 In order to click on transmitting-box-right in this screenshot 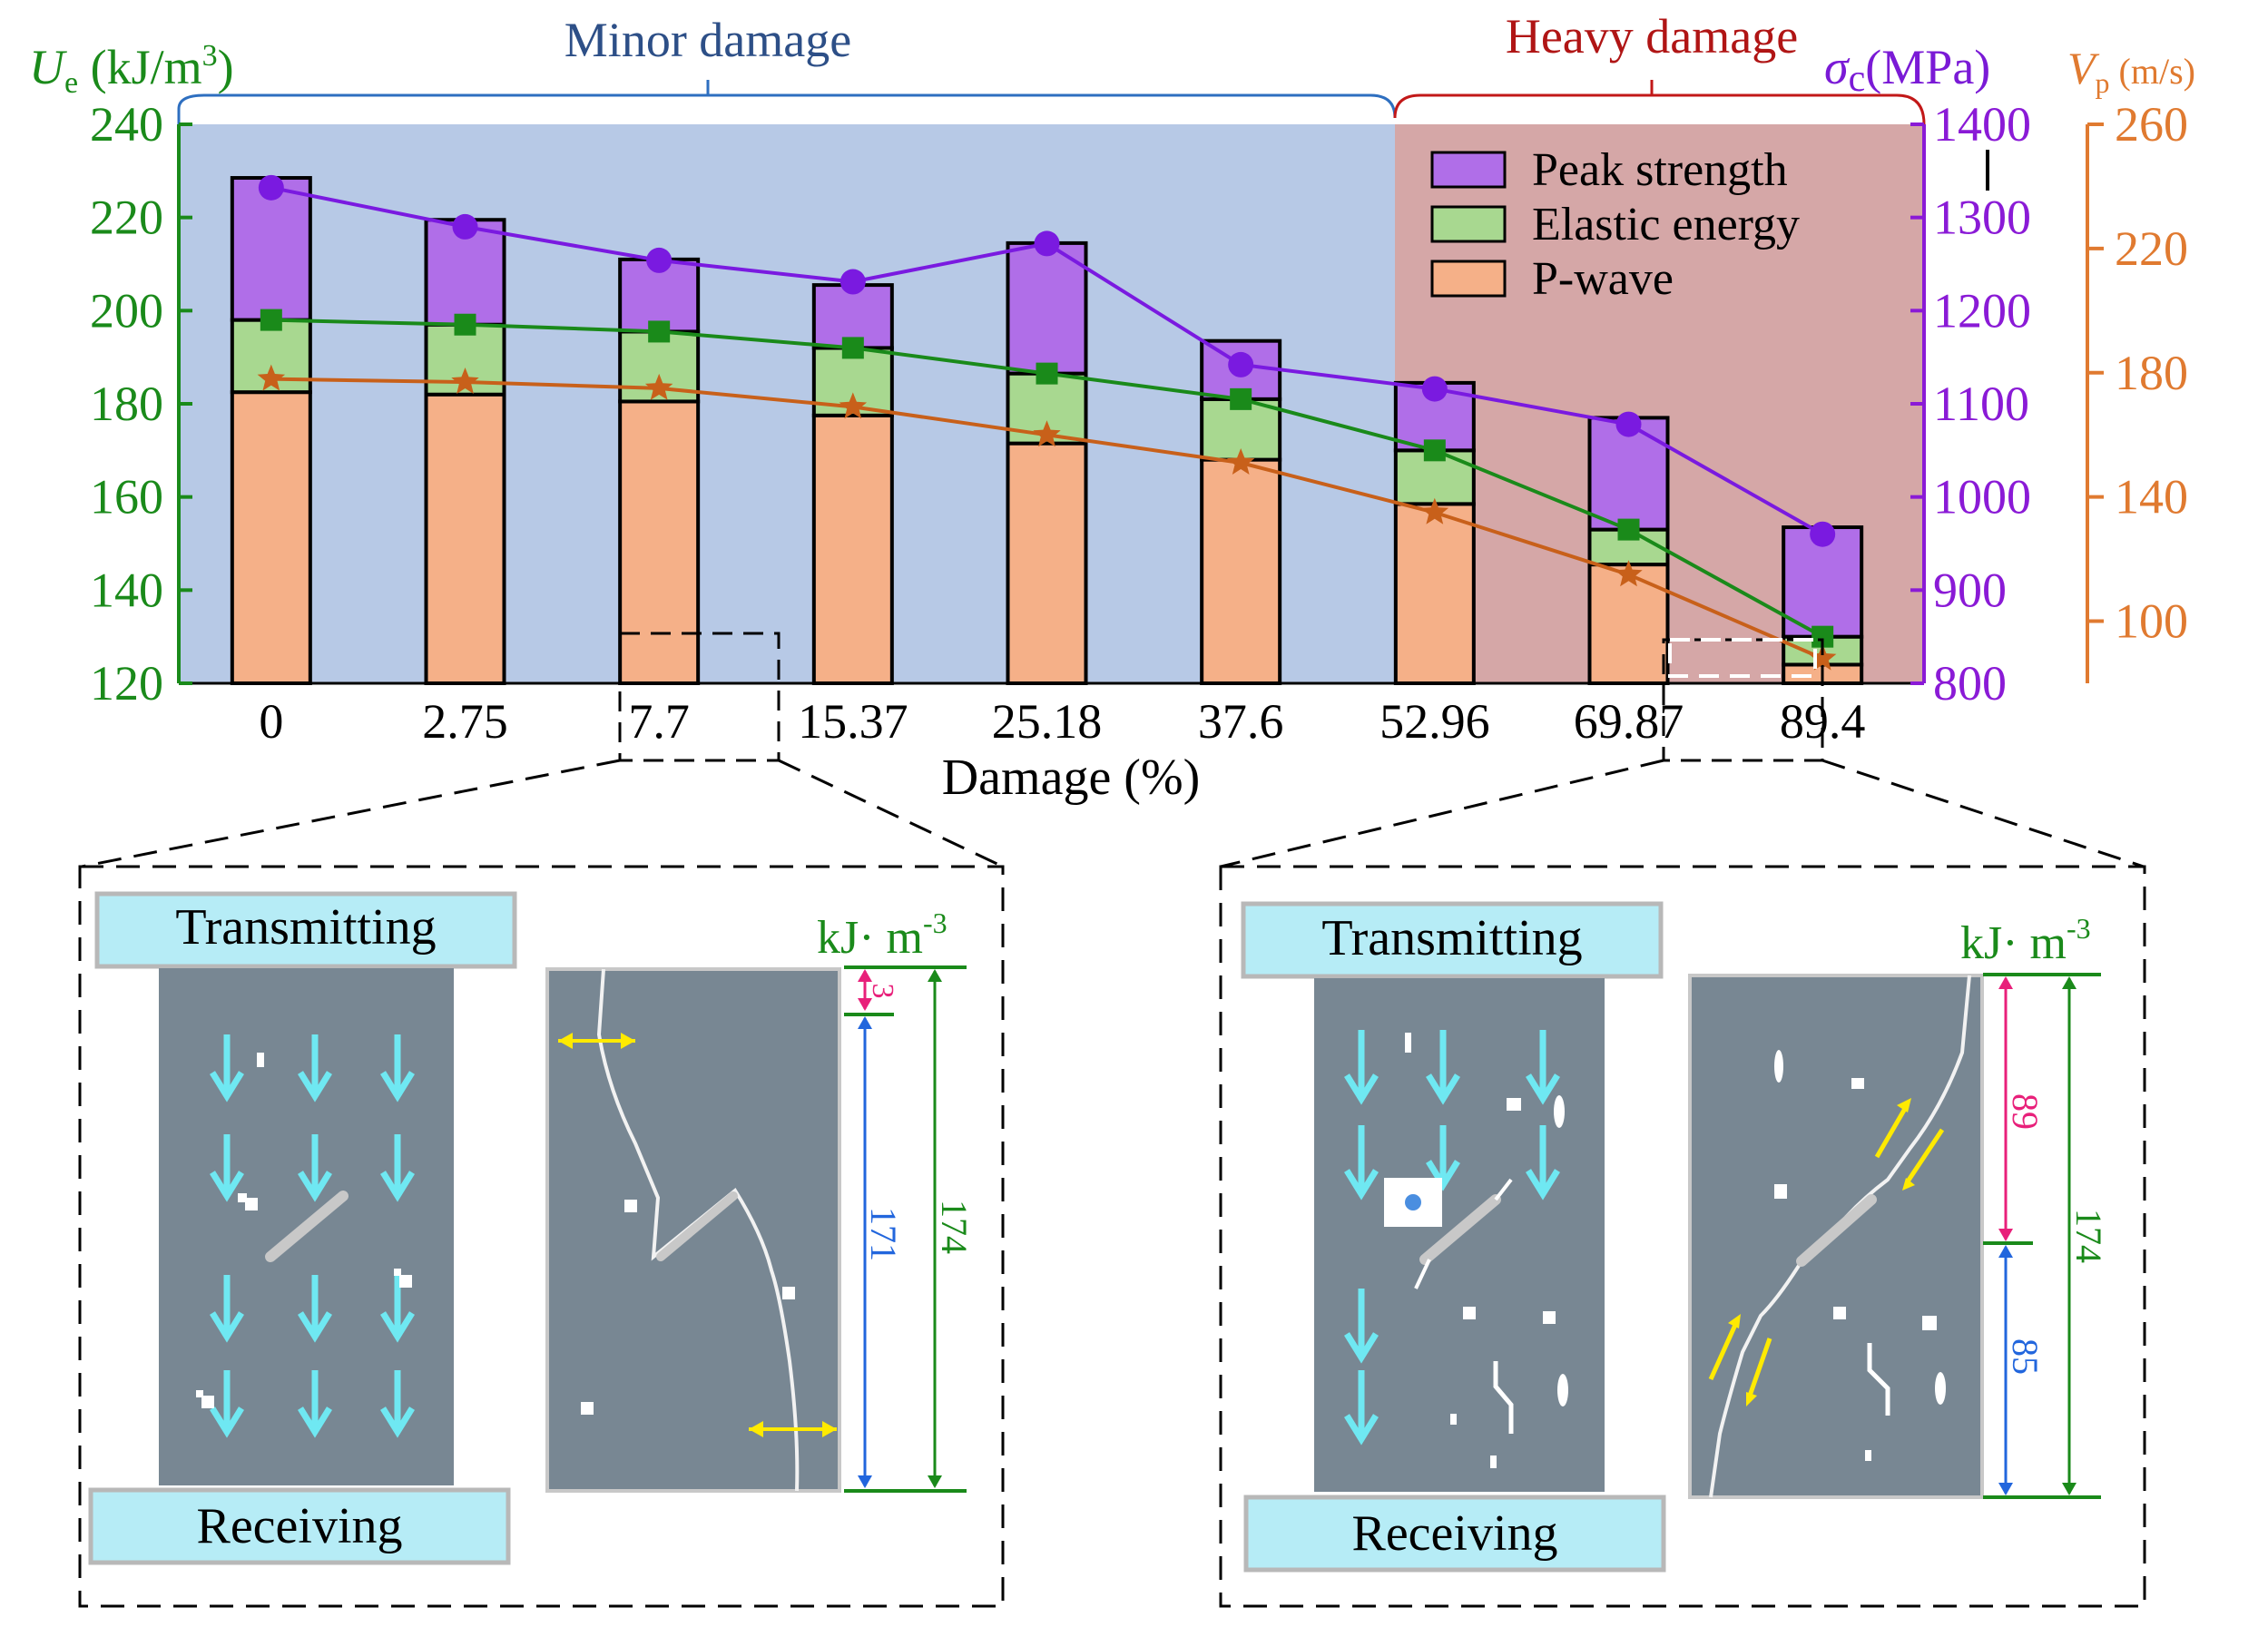, I will do `click(1452, 940)`.